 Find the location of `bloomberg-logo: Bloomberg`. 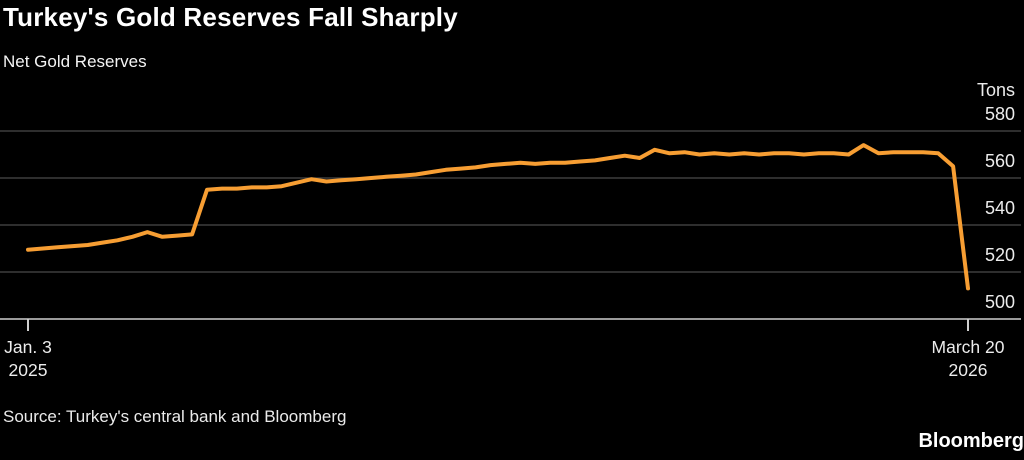

bloomberg-logo: Bloomberg is located at coordinates (971, 441).